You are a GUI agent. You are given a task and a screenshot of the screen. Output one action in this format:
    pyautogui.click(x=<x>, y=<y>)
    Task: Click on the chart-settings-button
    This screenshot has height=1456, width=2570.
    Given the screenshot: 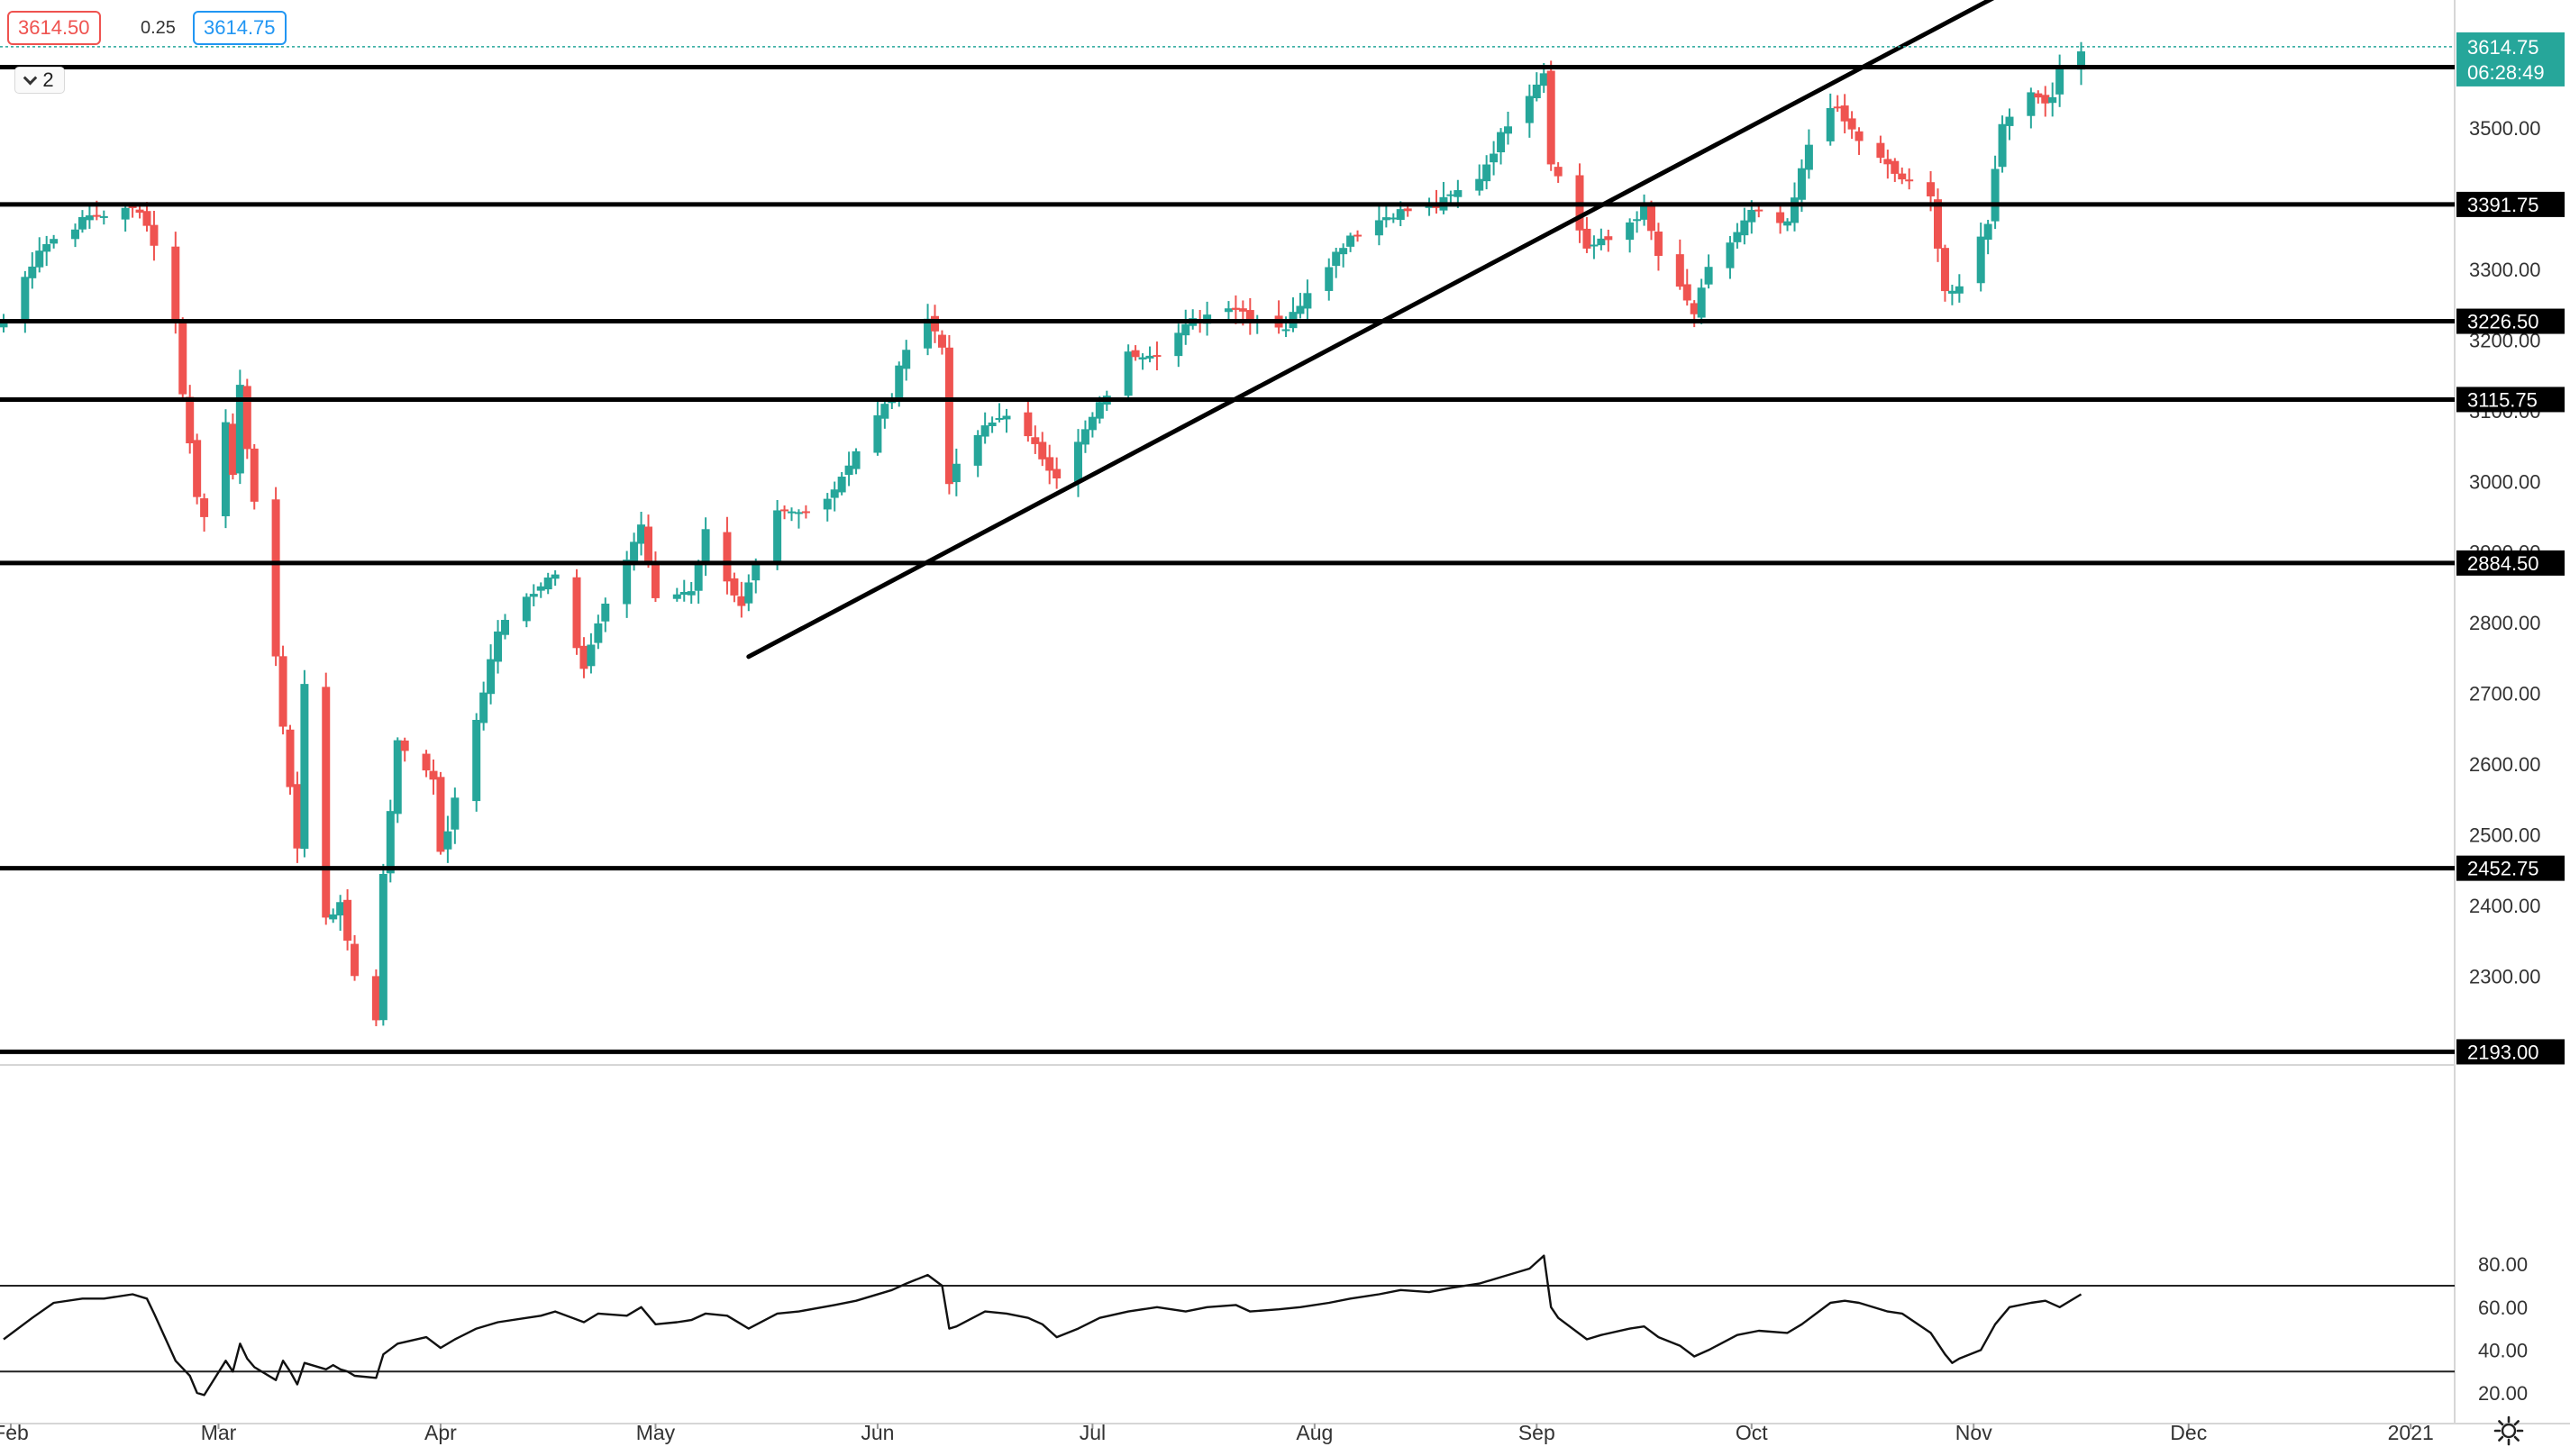 What is the action you would take?
    pyautogui.click(x=2509, y=1431)
    